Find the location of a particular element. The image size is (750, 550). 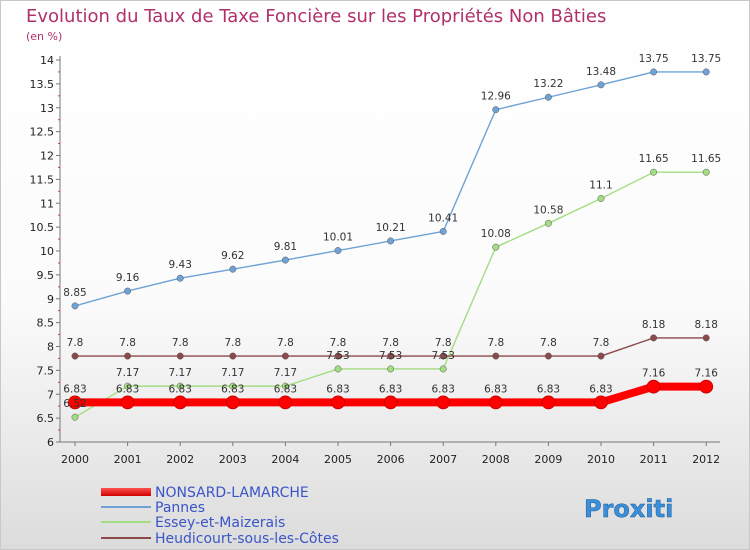

x-tick-label: 2001 is located at coordinates (128, 459).